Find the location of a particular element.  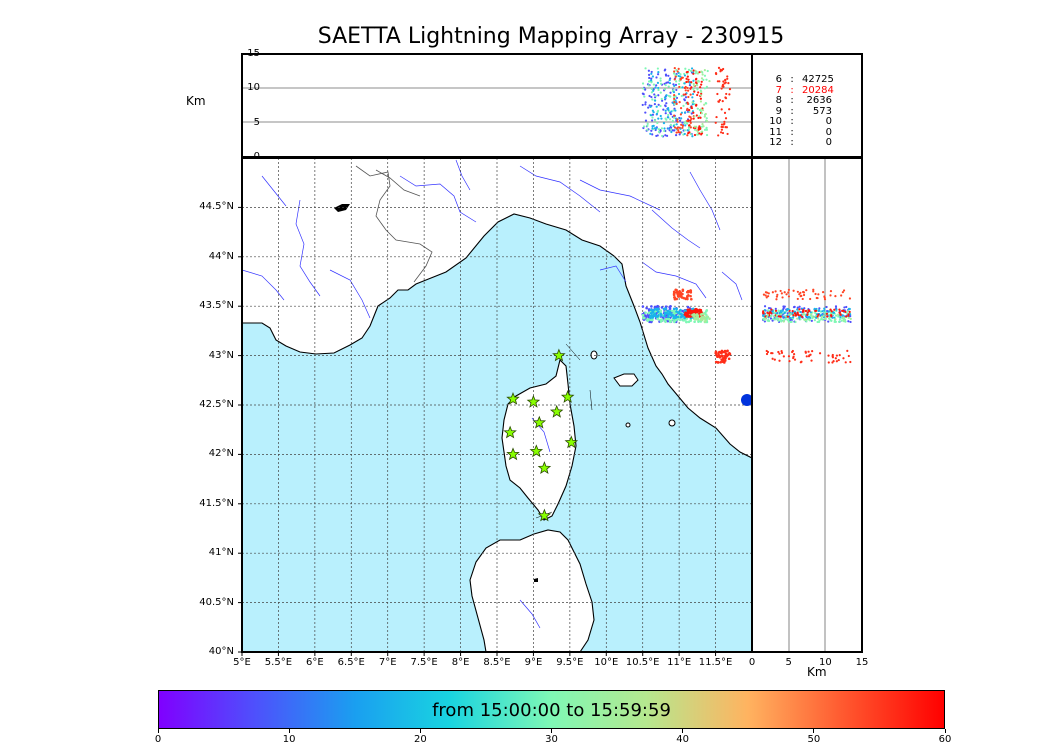

station-star is located at coordinates (539, 422).